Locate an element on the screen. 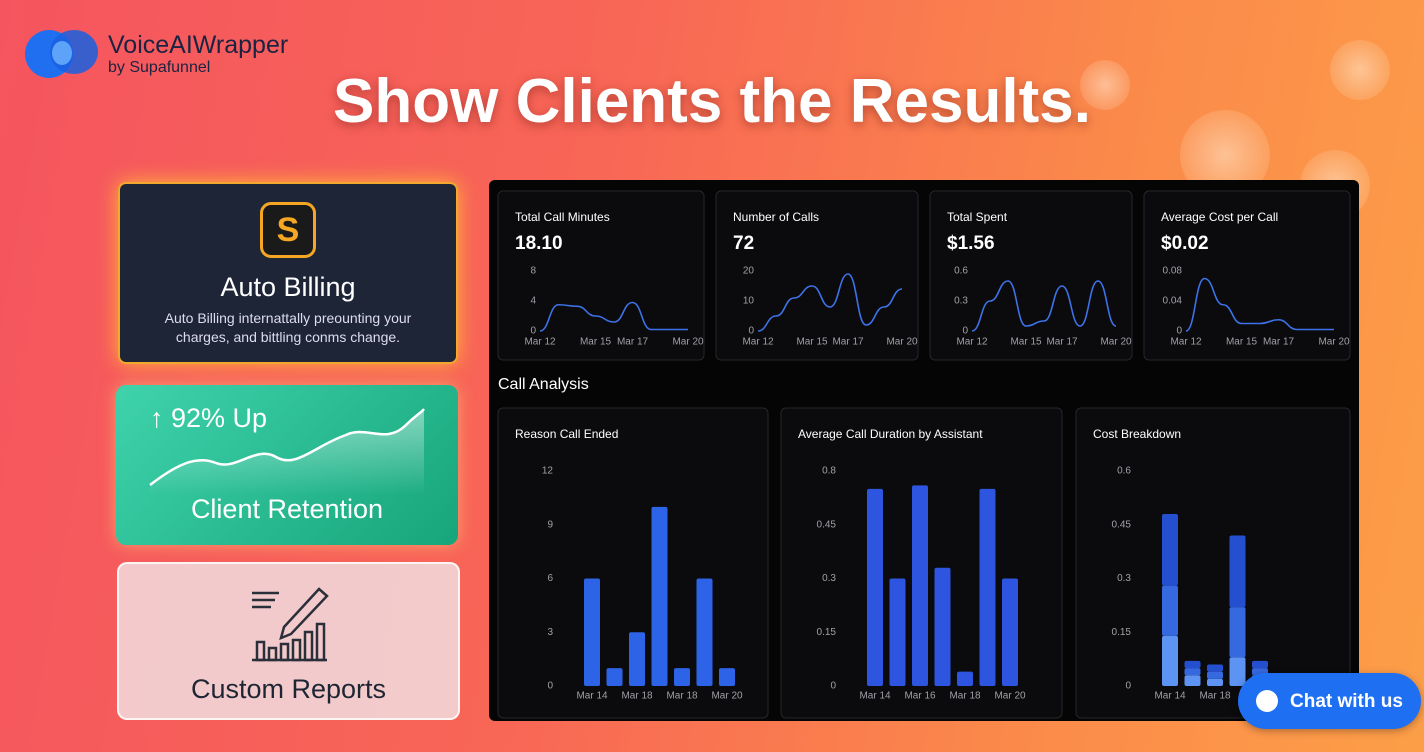  y-tick-label: 12 is located at coordinates (548, 471).